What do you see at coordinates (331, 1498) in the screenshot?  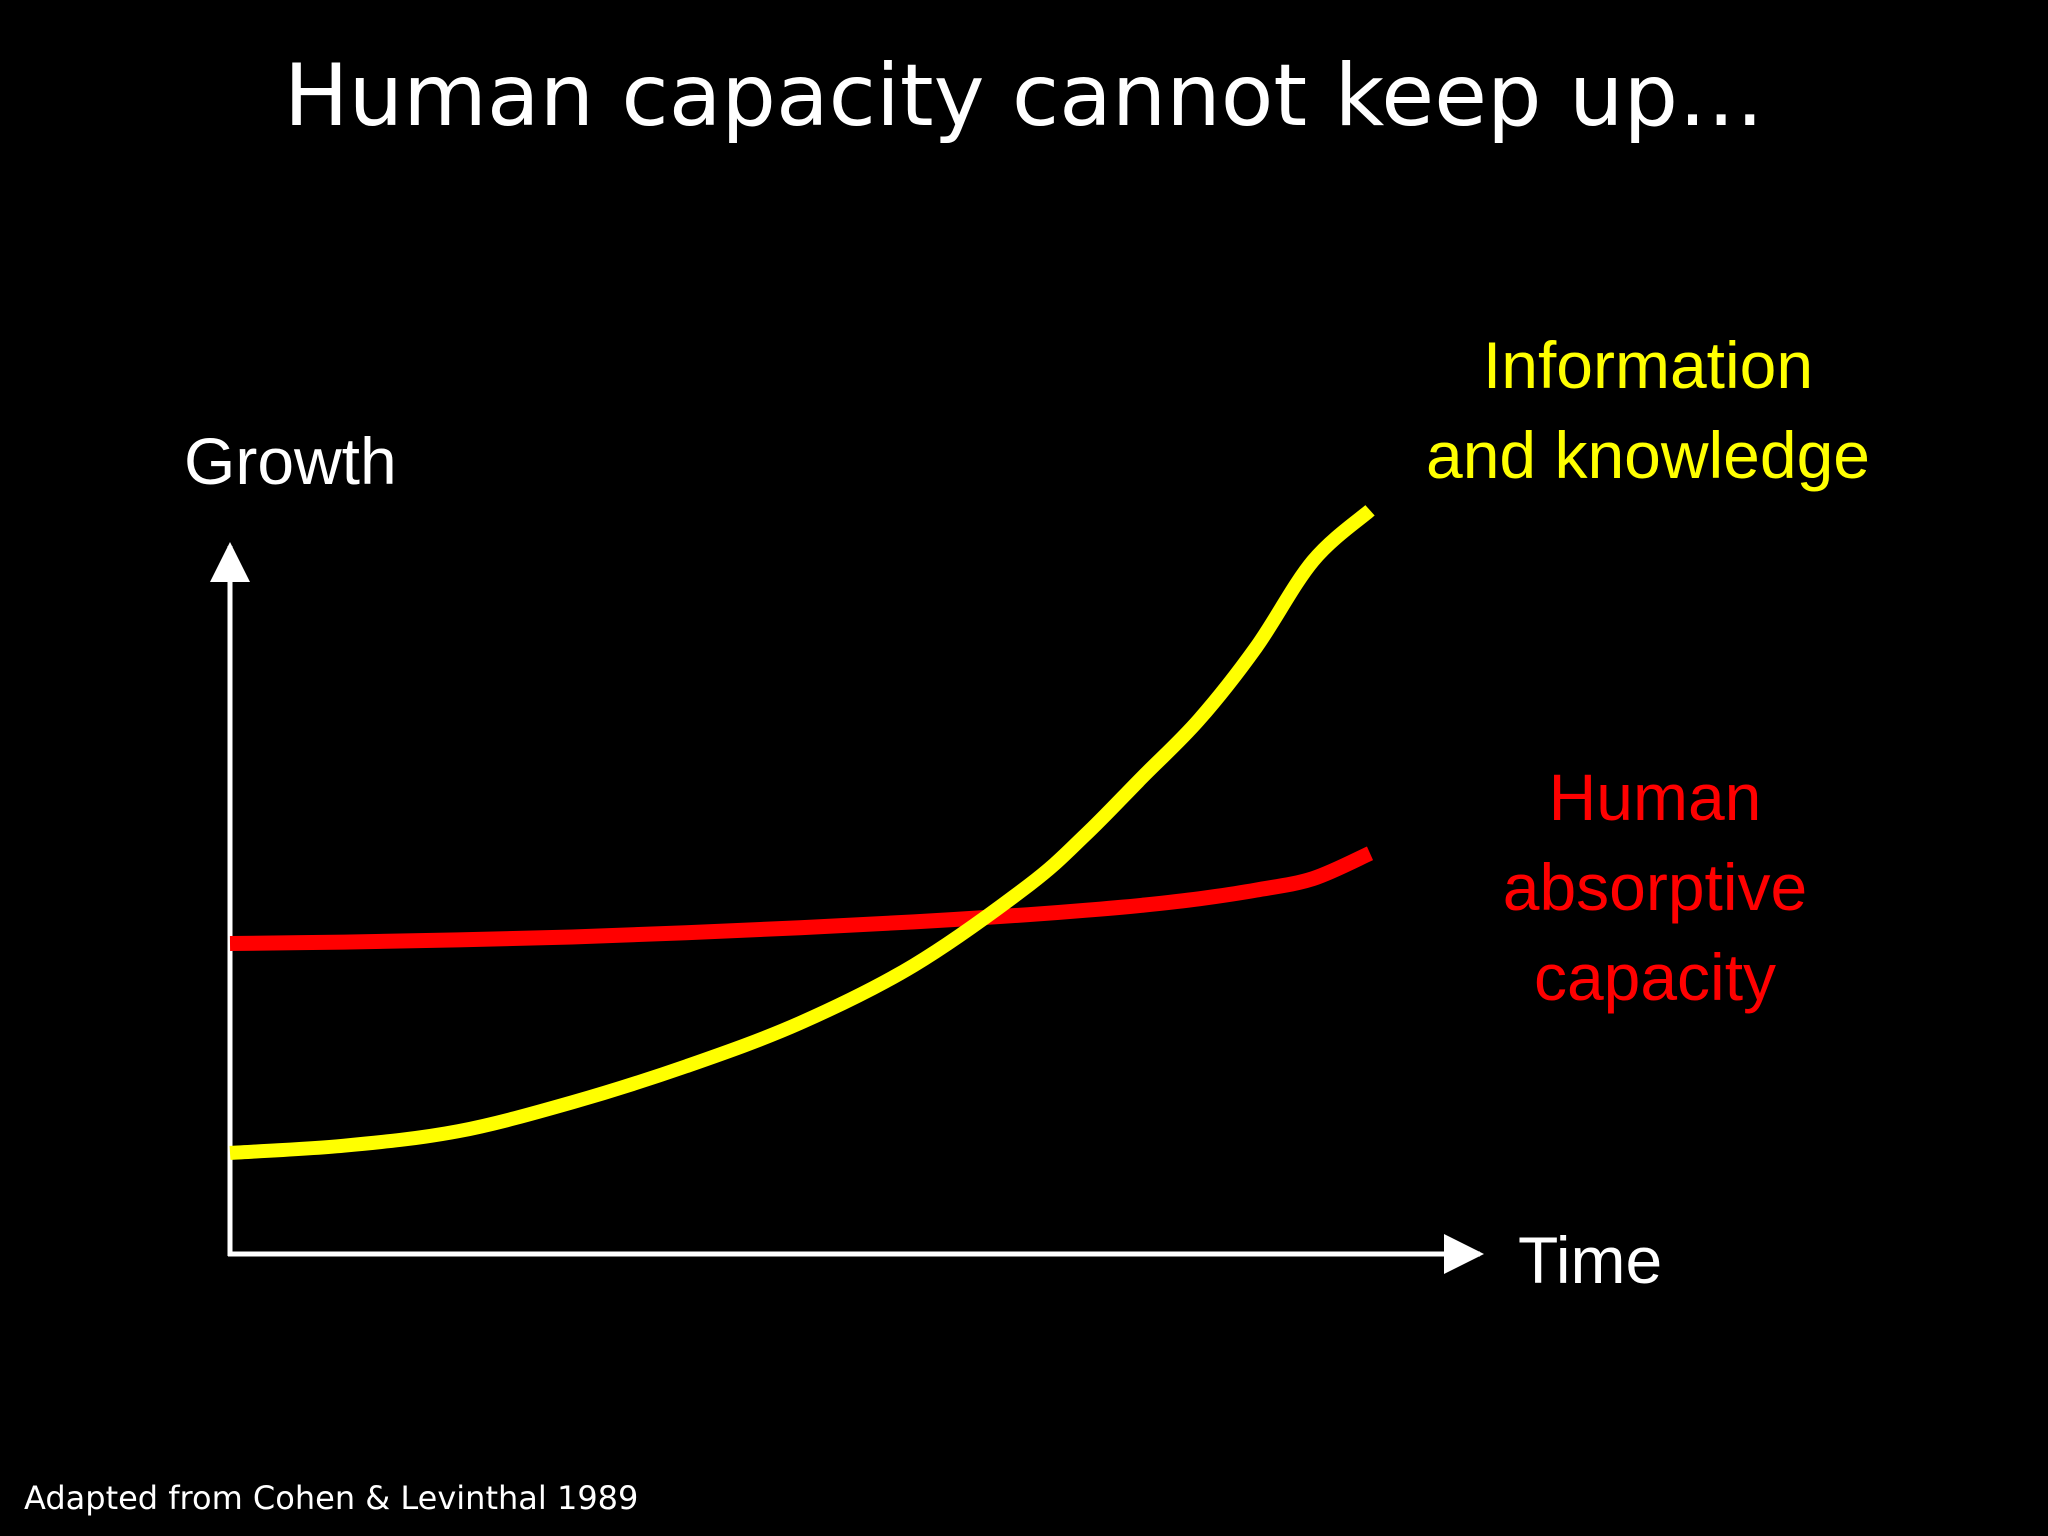 I see `source-note: Adapted from Cohen & Levinthal 1989` at bounding box center [331, 1498].